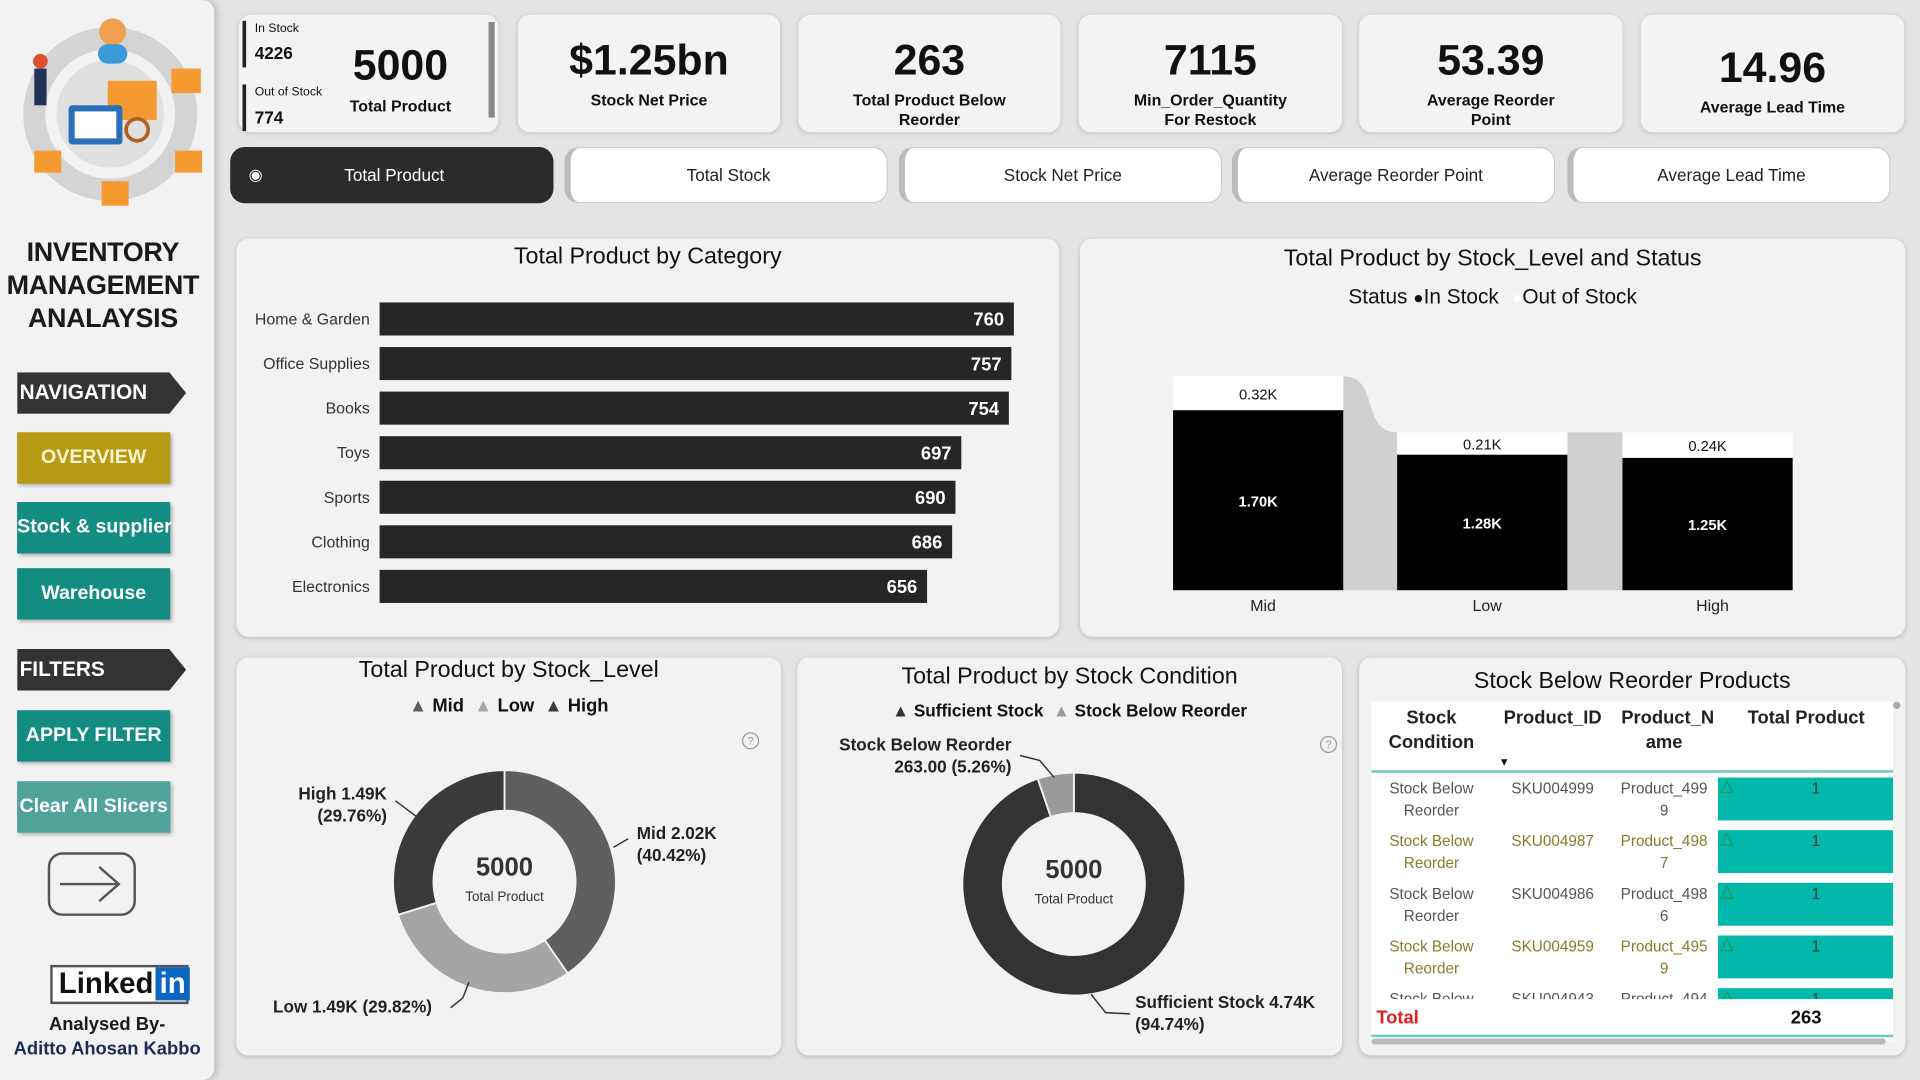 This screenshot has width=1920, height=1080. What do you see at coordinates (1729, 175) in the screenshot?
I see `tab-average-lead-time: Average Lead Time` at bounding box center [1729, 175].